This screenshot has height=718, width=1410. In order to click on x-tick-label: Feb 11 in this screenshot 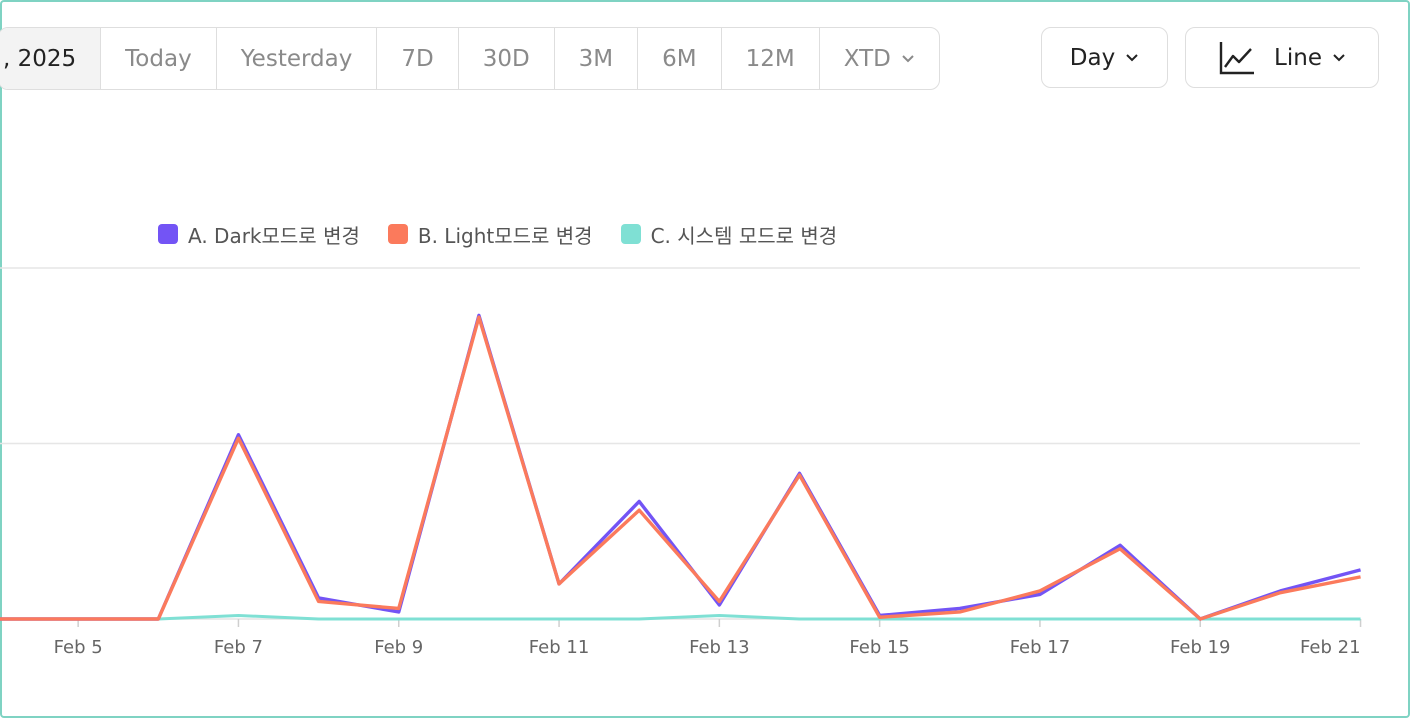, I will do `click(559, 647)`.